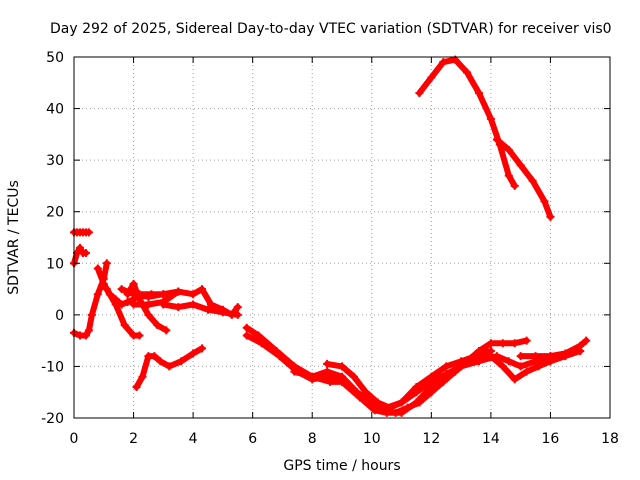 This screenshot has height=480, width=640. I want to click on series-sat-g, so click(150, 293).